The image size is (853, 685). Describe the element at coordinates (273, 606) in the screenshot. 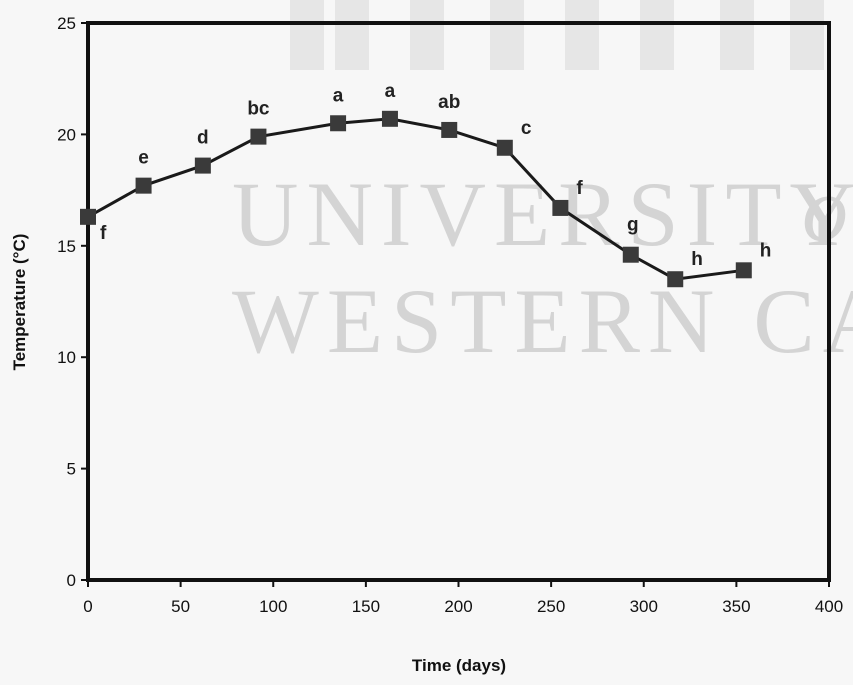

I see `x-tick-label: 100` at that location.